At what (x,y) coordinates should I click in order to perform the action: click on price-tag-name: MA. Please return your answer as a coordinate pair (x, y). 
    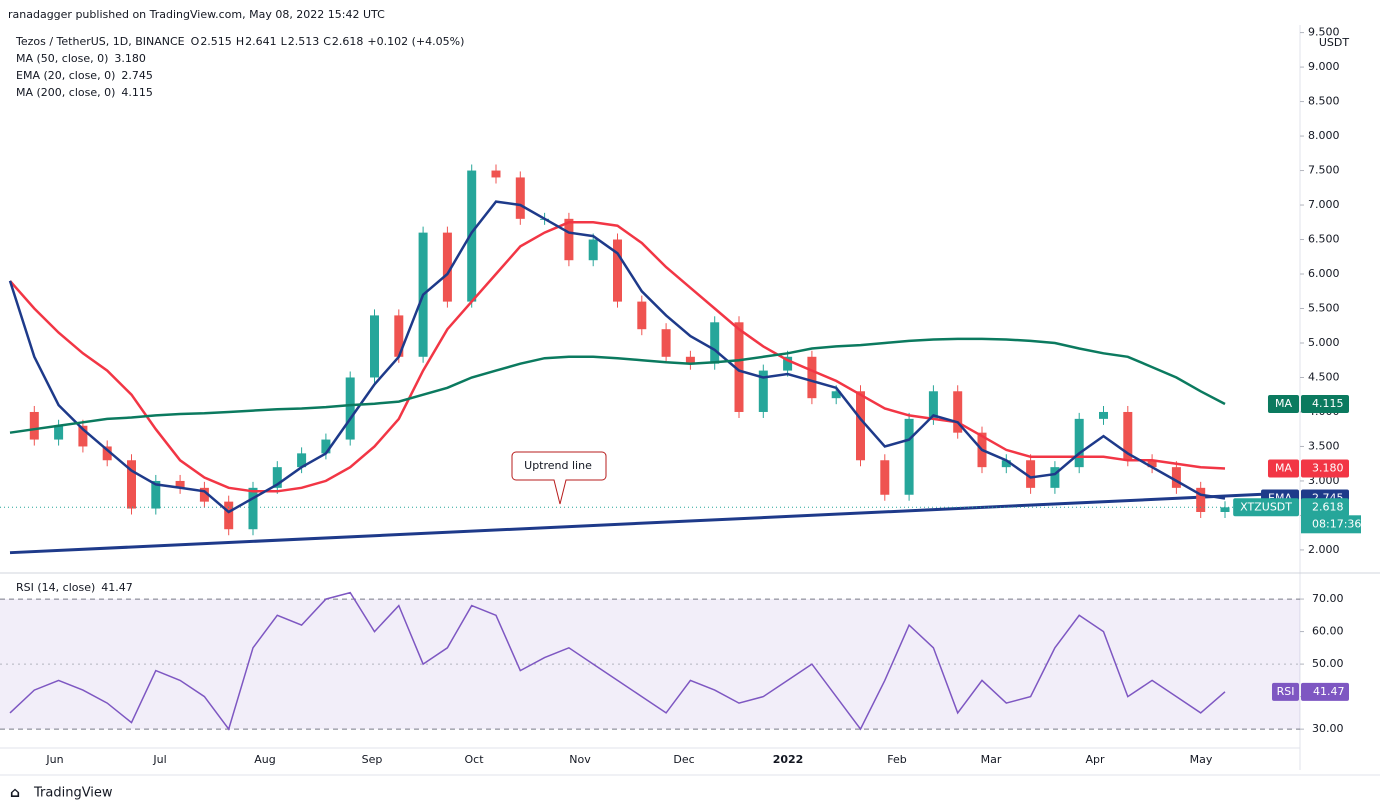
    Looking at the image, I should click on (1283, 468).